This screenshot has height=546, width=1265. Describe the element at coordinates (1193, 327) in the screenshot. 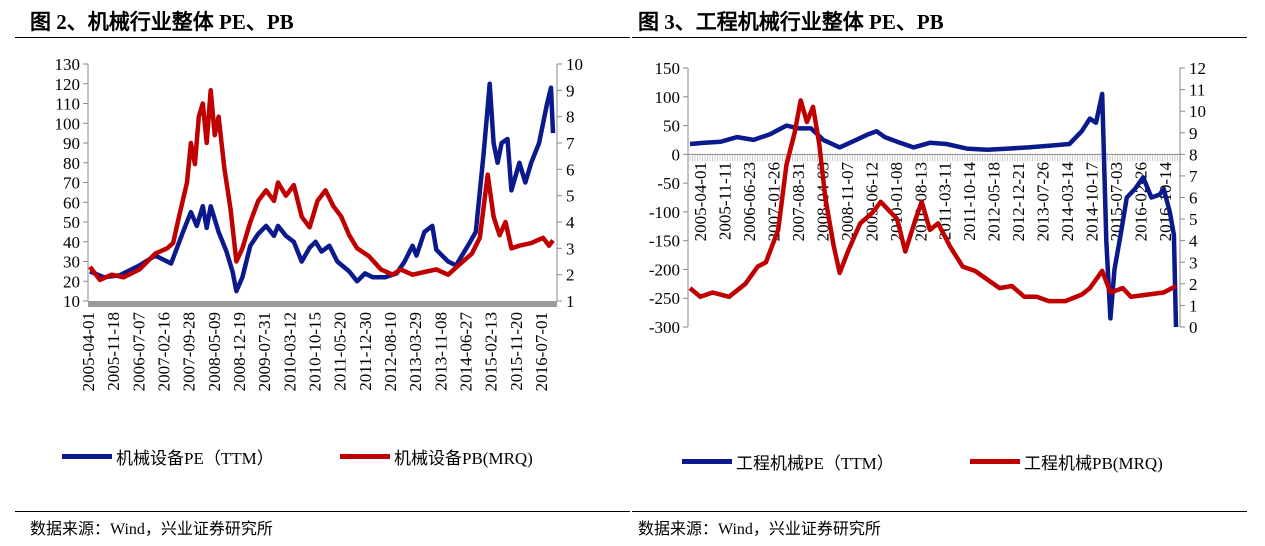

I see `right-tick-label: 0` at that location.